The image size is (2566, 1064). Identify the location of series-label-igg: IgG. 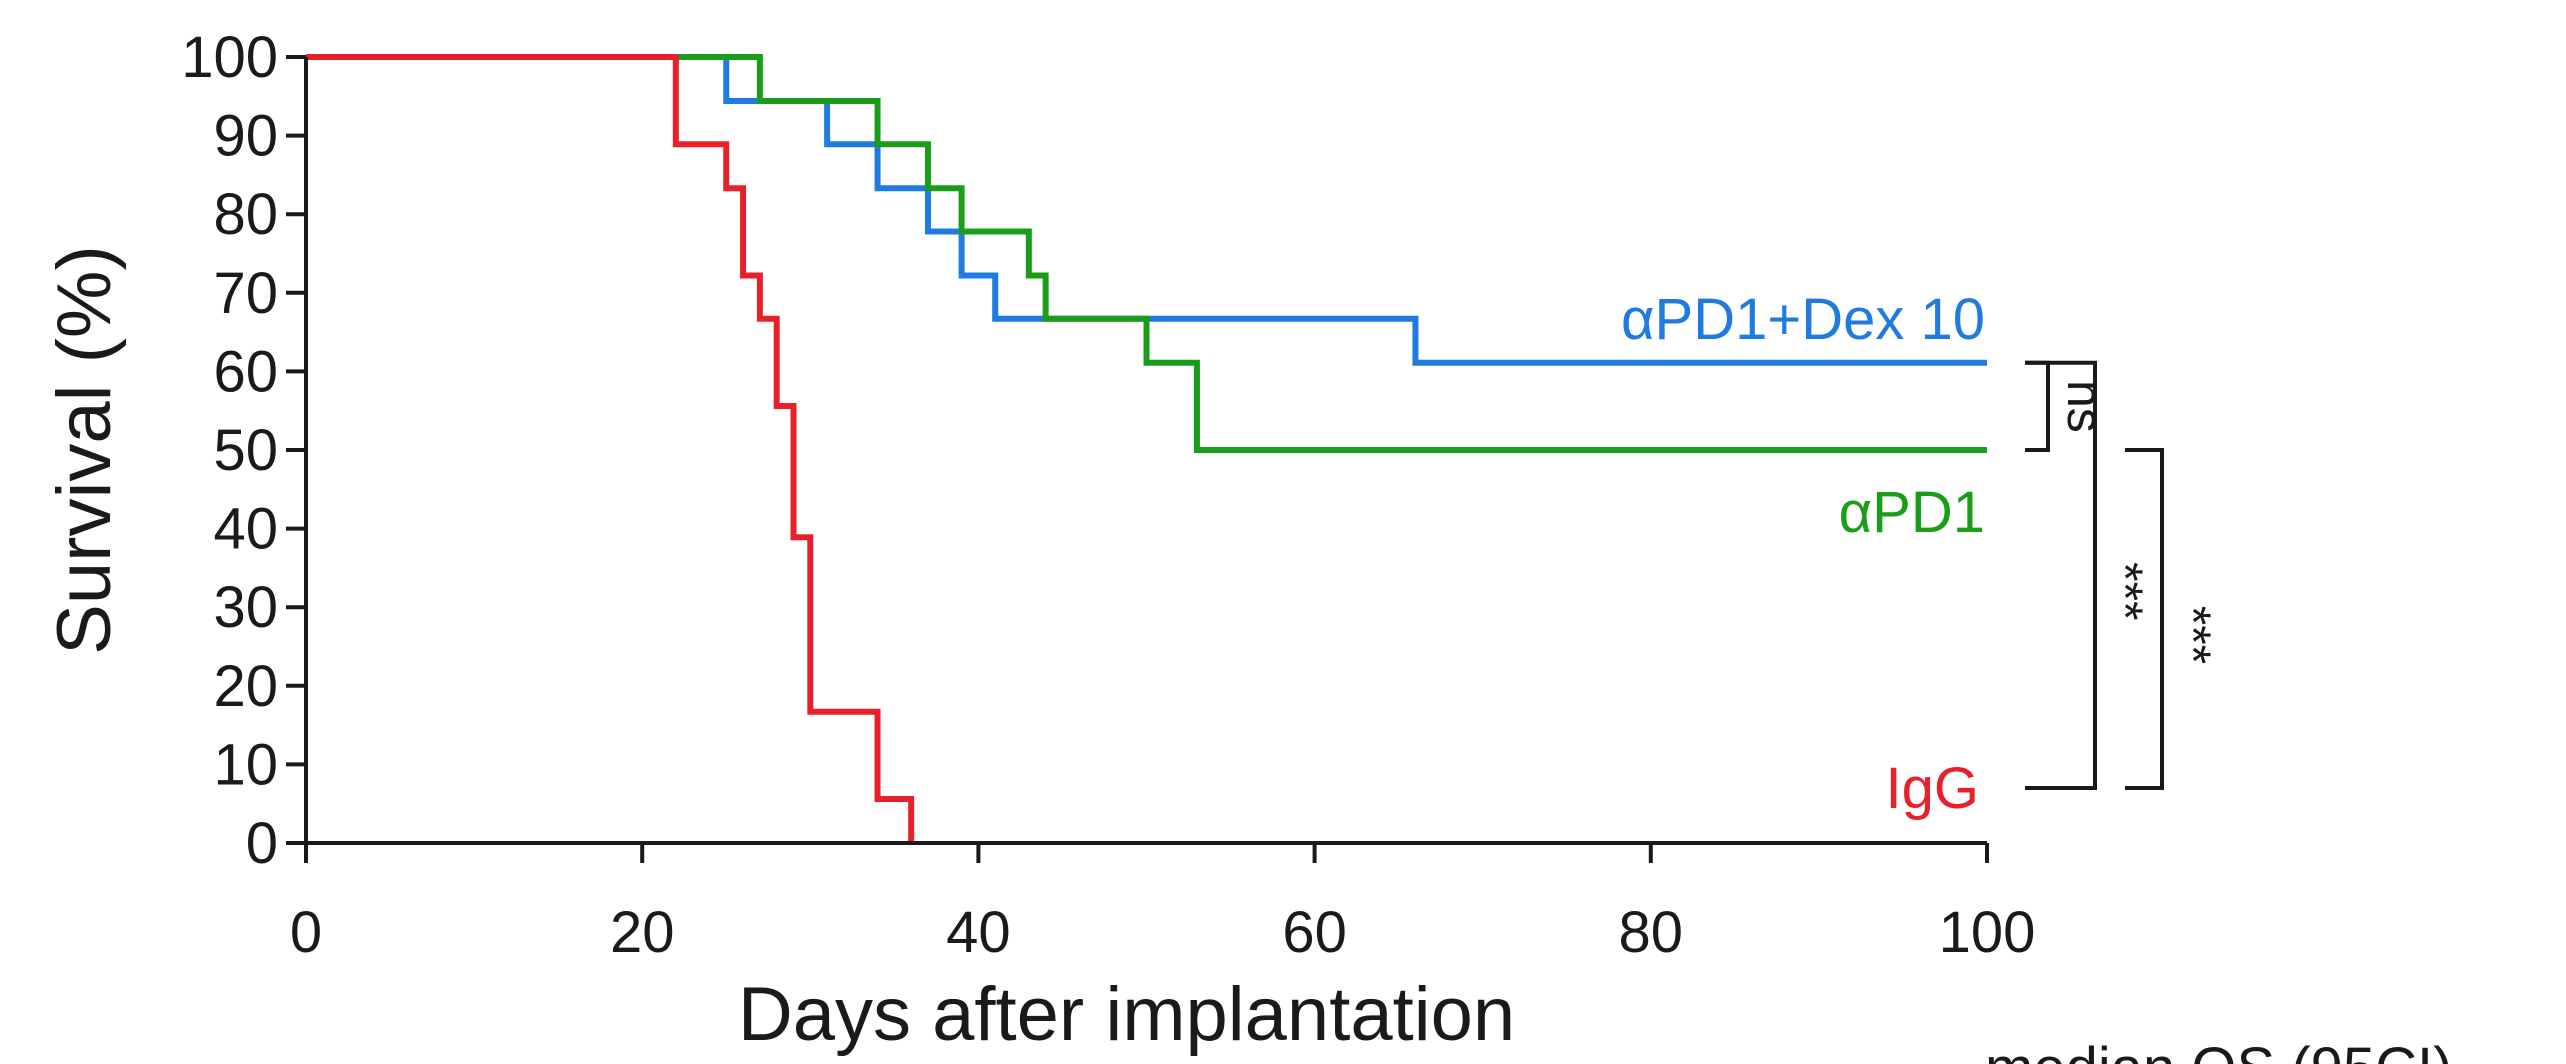
(1933, 788).